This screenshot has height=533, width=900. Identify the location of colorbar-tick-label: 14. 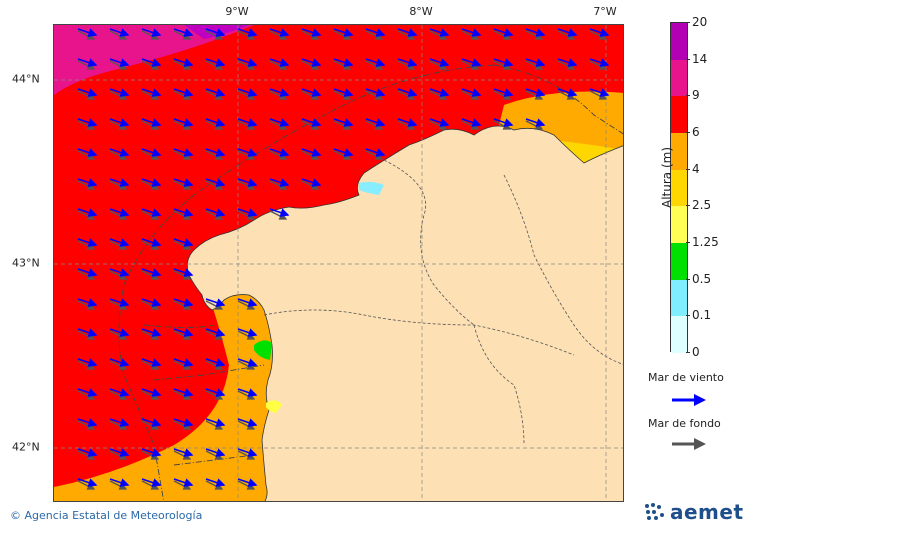
(700, 58).